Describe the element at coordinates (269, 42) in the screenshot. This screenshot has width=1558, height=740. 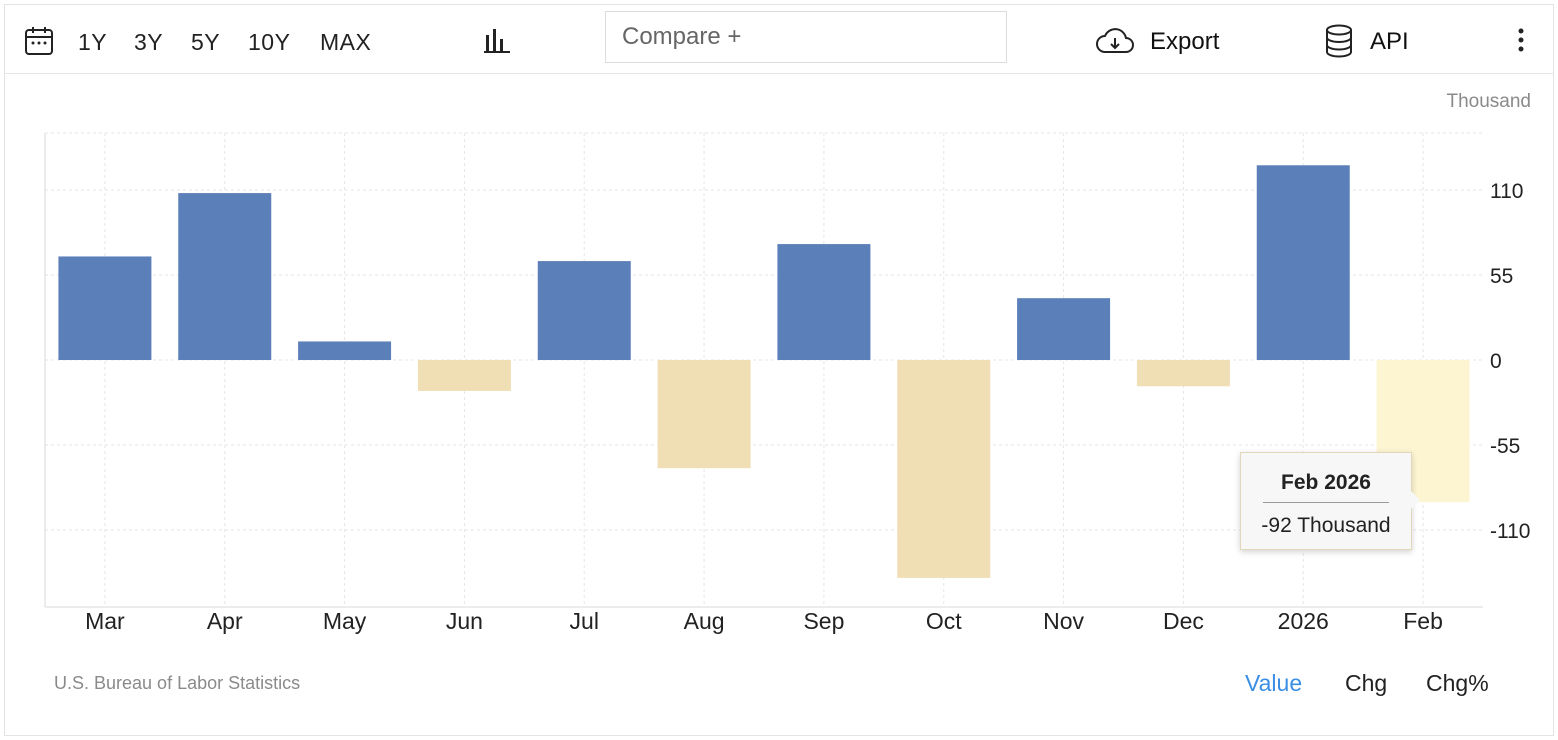
I see `range-10y-button: 10Y` at that location.